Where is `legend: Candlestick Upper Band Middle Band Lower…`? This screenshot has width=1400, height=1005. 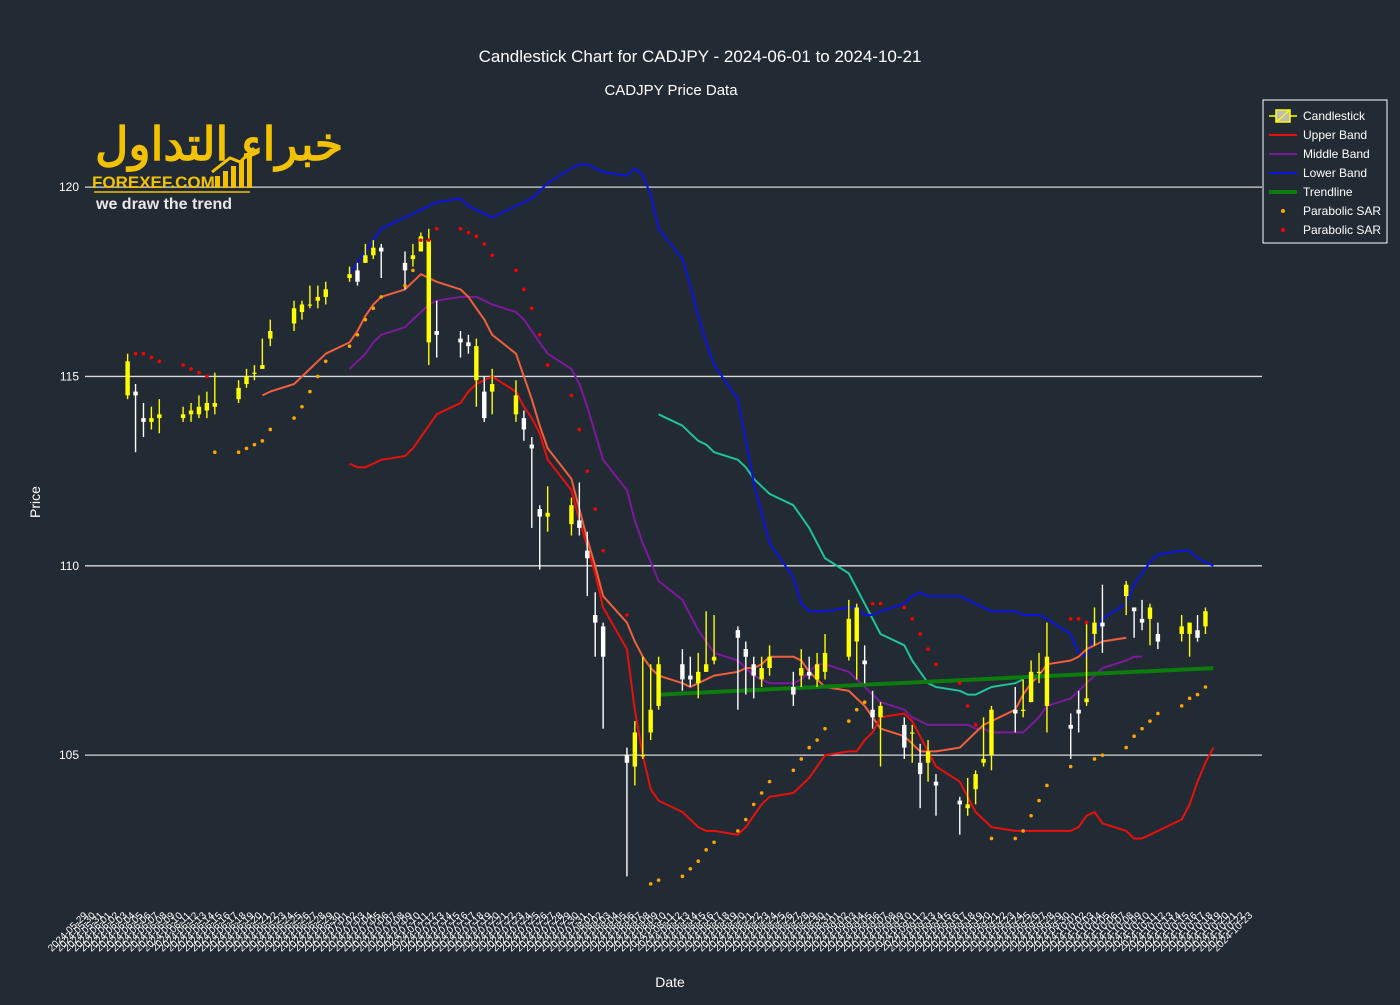 legend: Candlestick Upper Band Middle Band Lower… is located at coordinates (1325, 171).